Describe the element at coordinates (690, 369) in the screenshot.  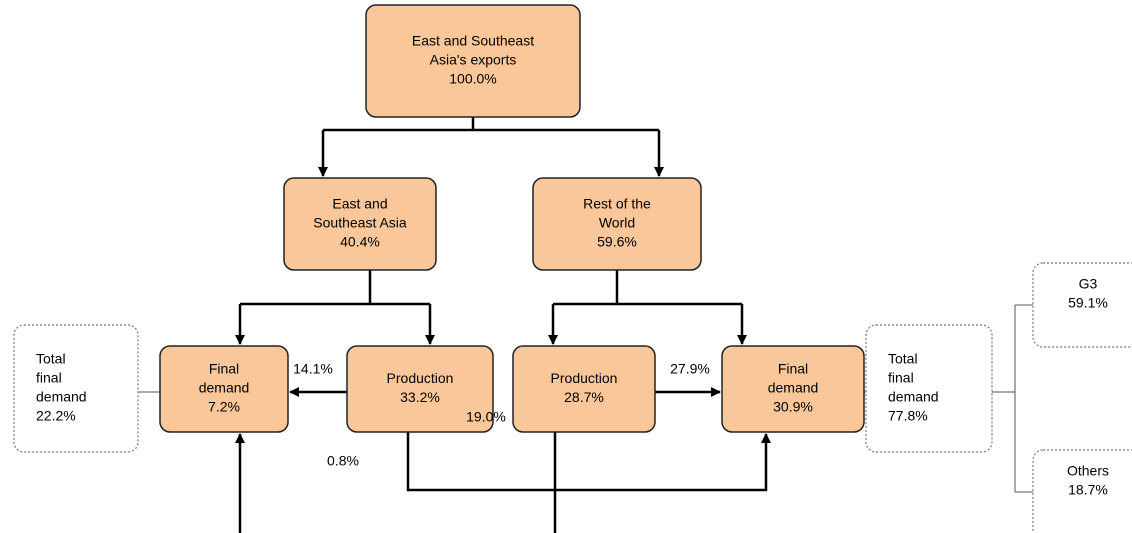
I see `flow-label: 27.9%` at that location.